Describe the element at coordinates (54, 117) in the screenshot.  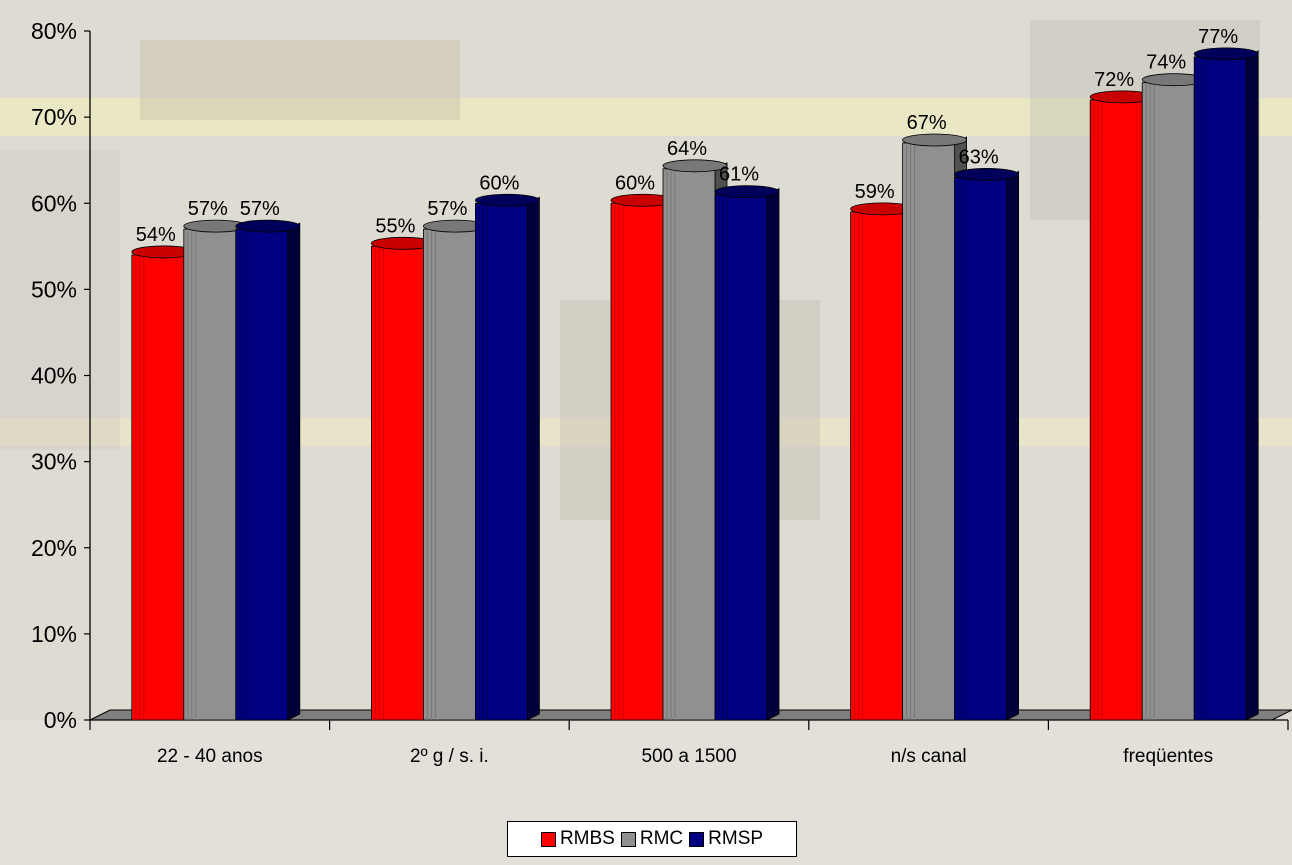
I see `y-tick-label: 70%` at that location.